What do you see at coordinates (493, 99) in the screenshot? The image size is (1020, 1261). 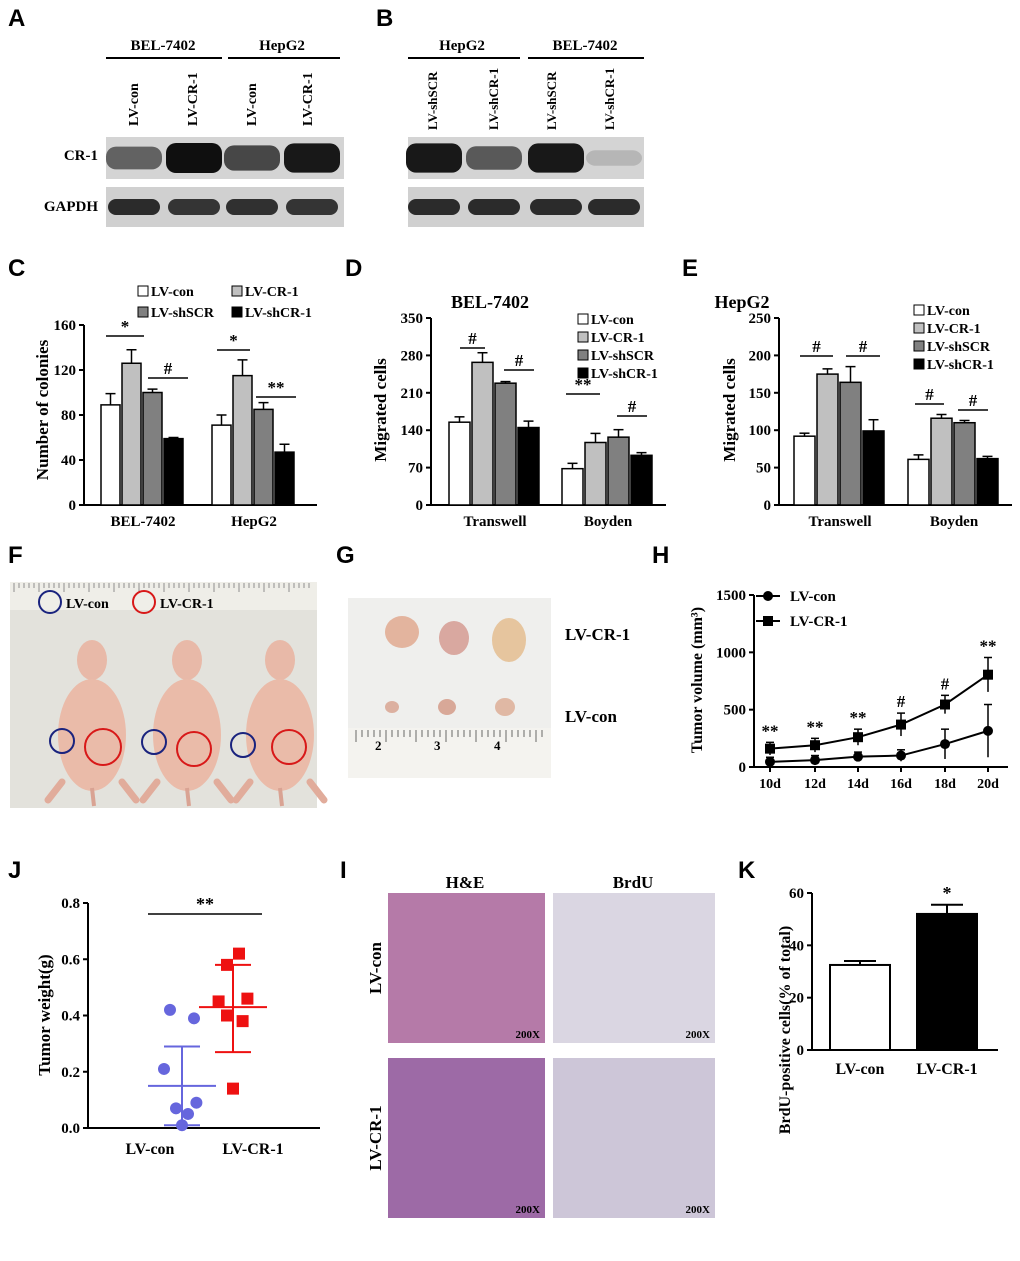 I see `blot-b-lane-2: LV-shCR-1` at bounding box center [493, 99].